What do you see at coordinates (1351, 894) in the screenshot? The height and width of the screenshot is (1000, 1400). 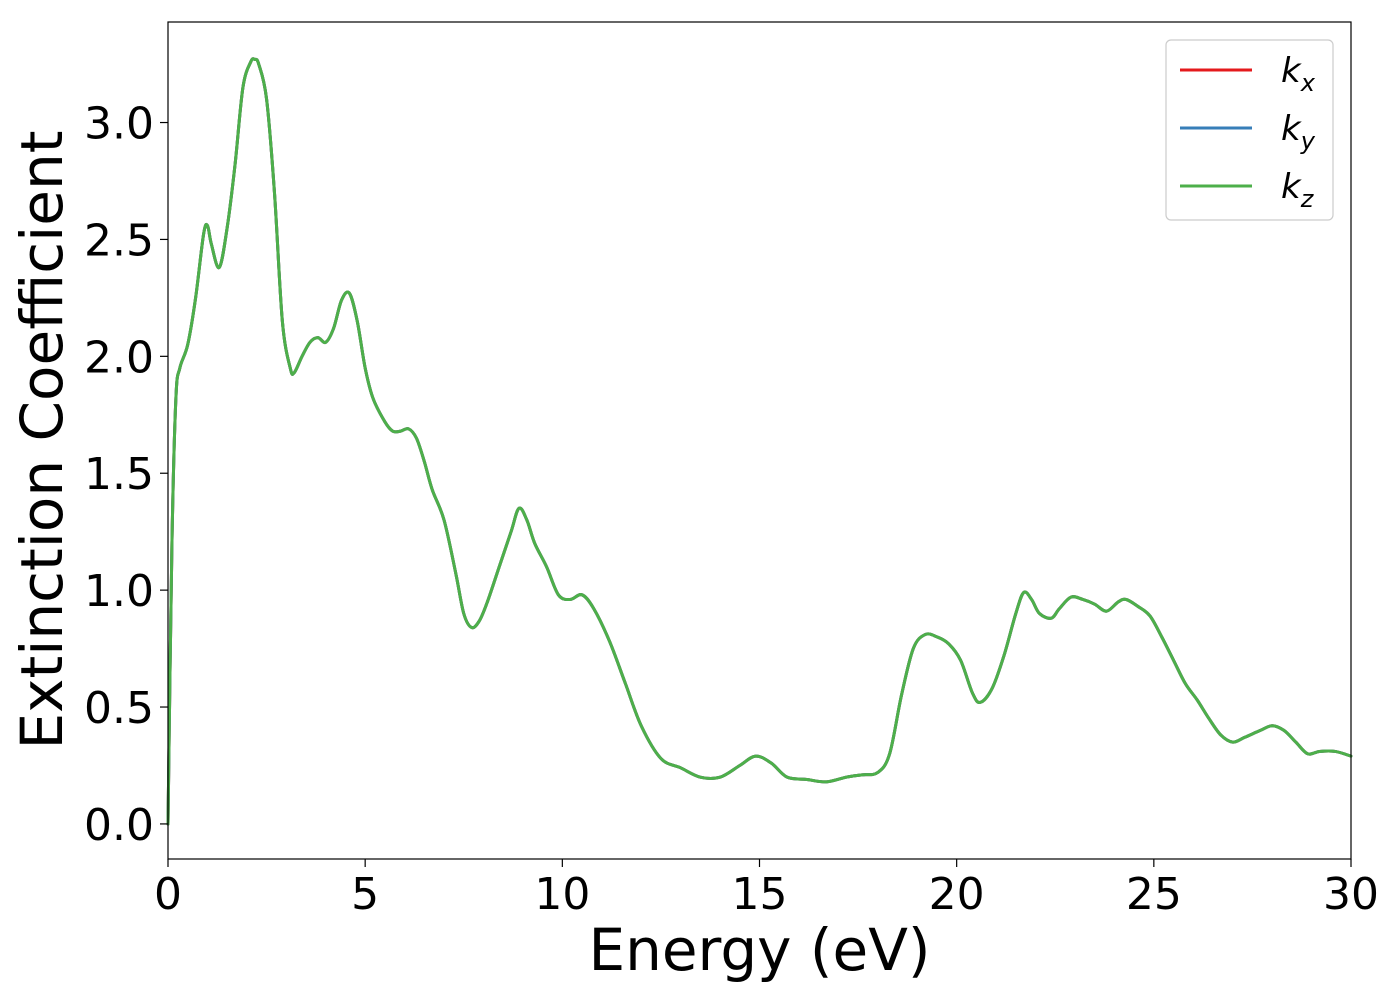 I see `x-tick-label: 30` at bounding box center [1351, 894].